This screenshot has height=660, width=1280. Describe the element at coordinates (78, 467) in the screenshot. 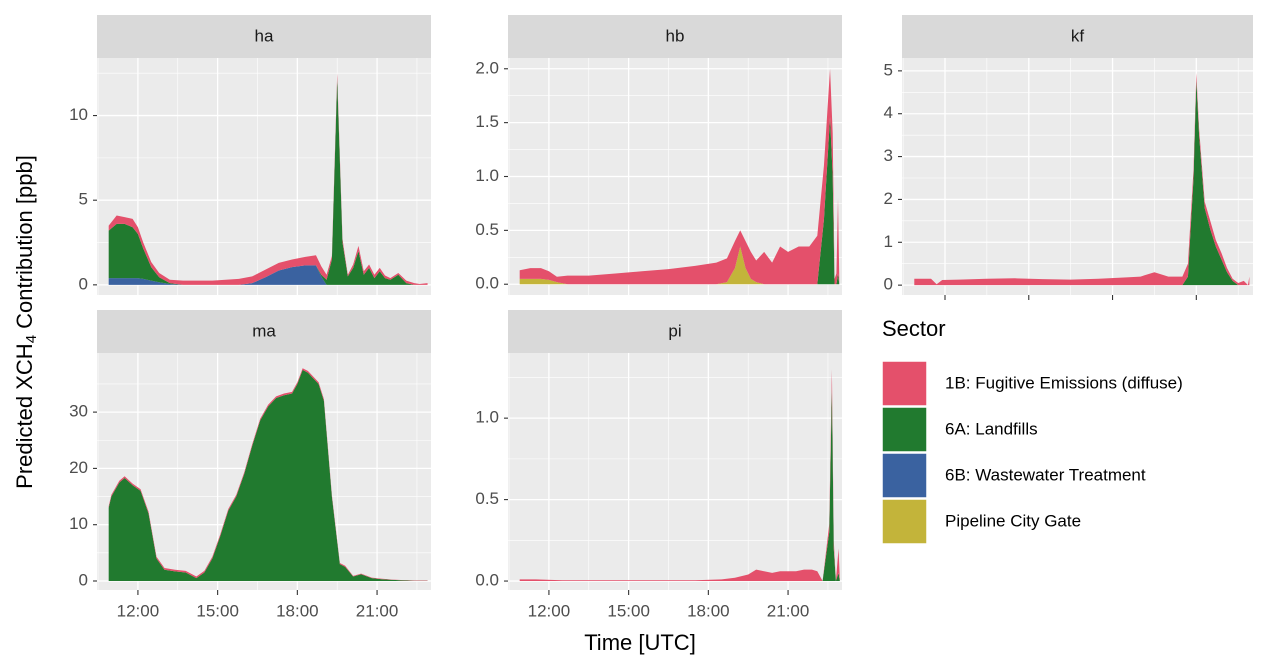

I see `y-tick-label: 20` at that location.